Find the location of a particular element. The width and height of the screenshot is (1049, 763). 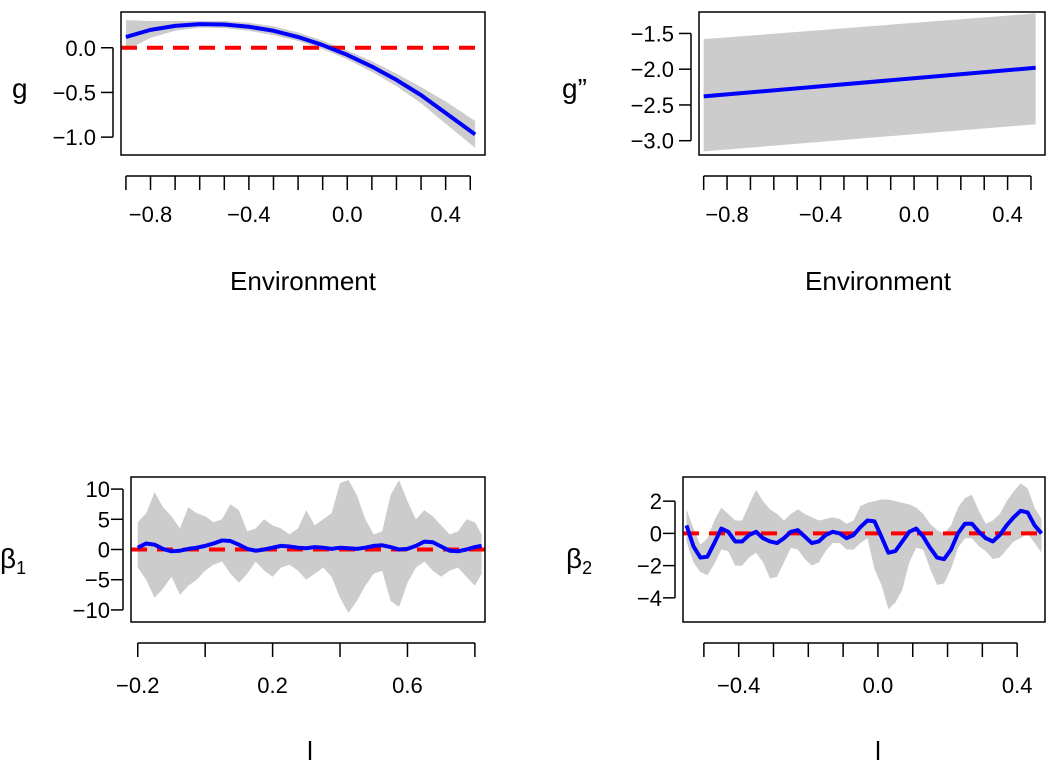

y-axis-title: β1 is located at coordinates (13, 560).